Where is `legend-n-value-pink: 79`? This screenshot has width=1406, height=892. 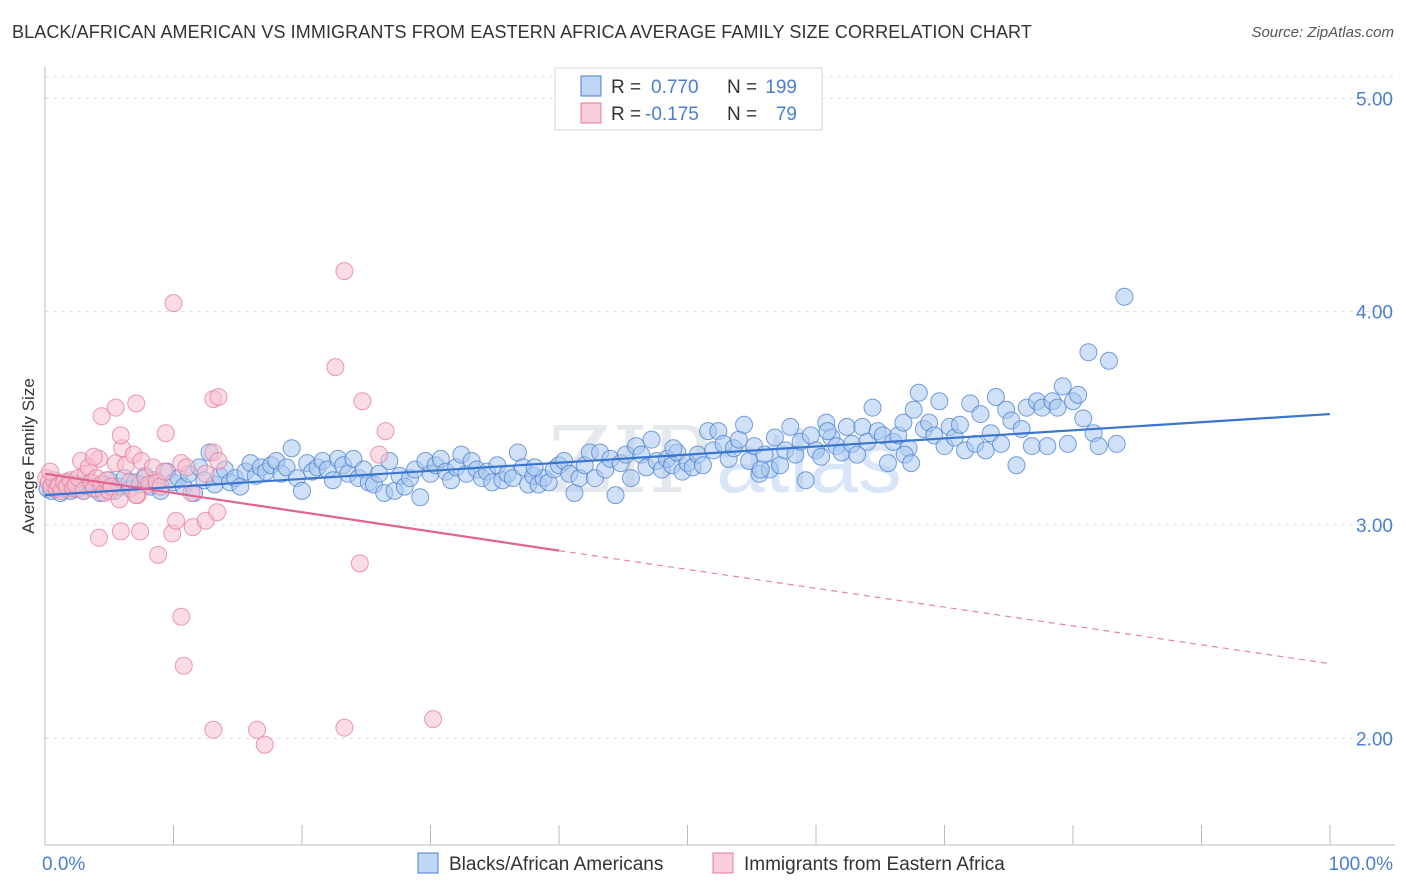 legend-n-value-pink: 79 is located at coordinates (786, 114).